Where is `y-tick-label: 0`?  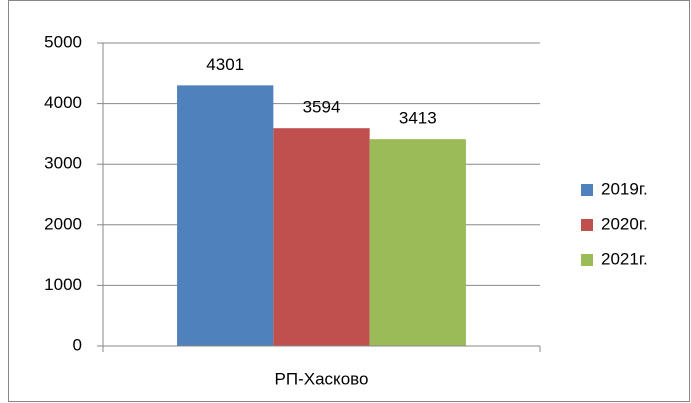 y-tick-label: 0 is located at coordinates (77, 344).